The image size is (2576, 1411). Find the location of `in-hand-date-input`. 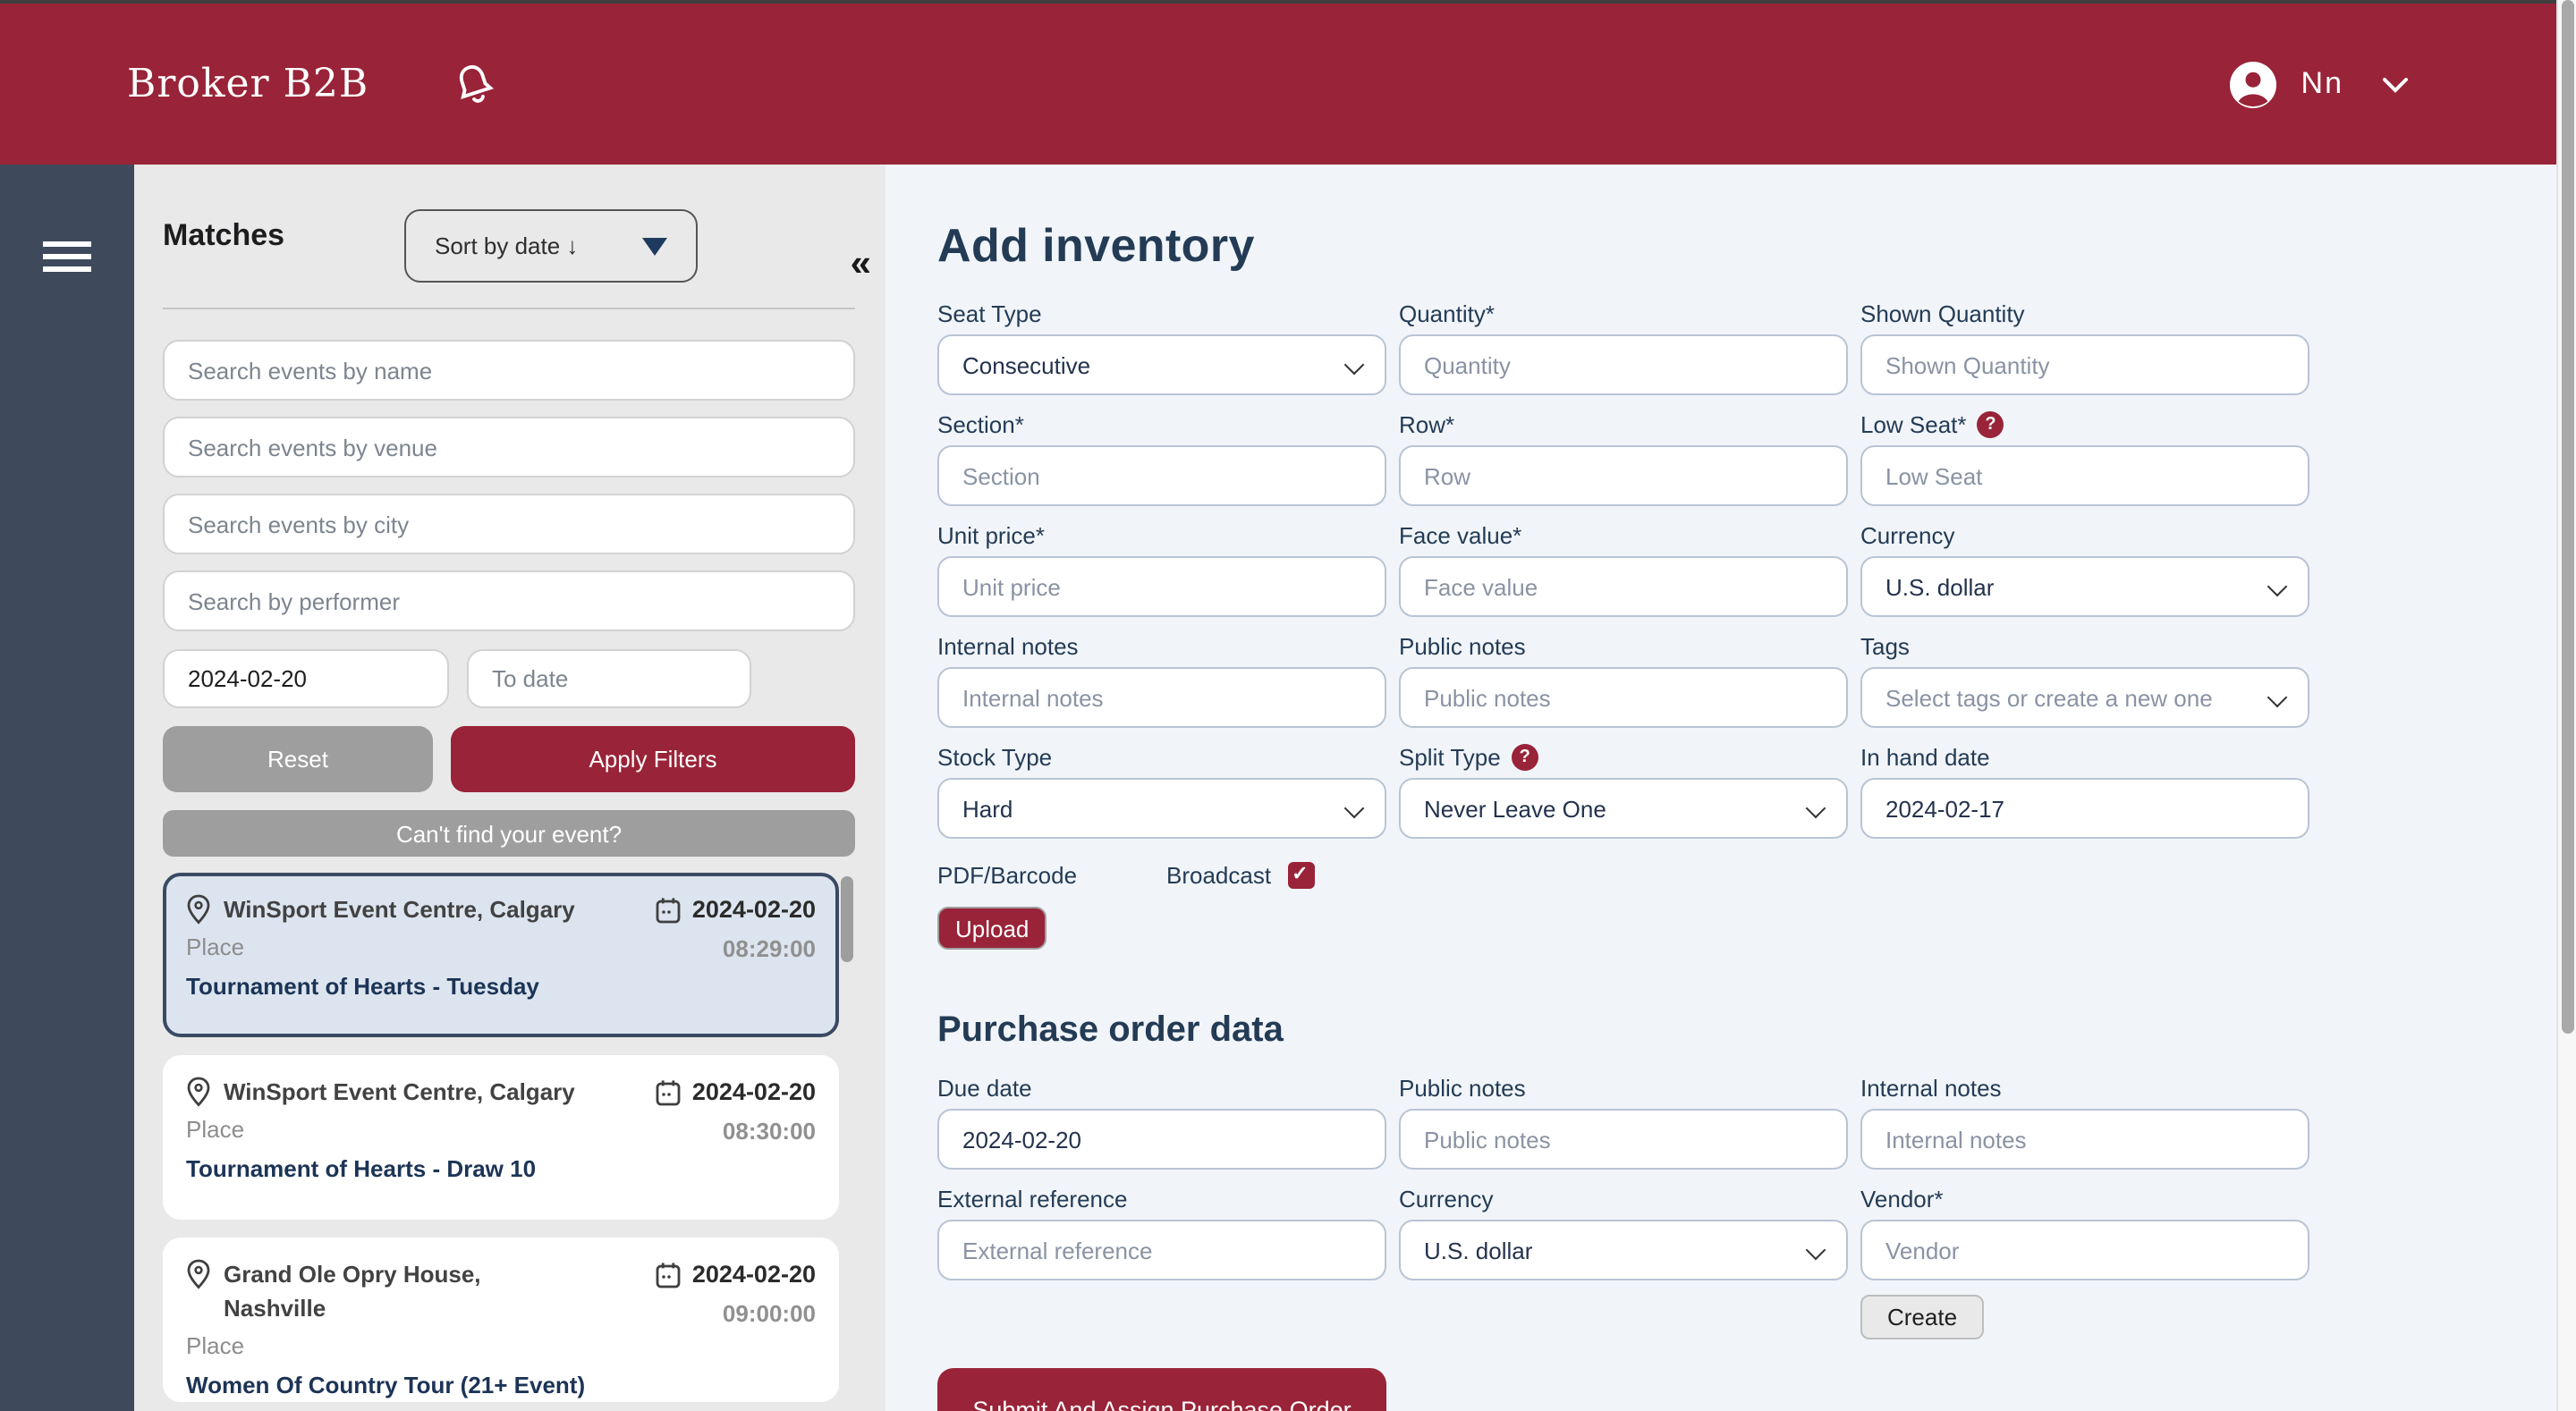

in-hand-date-input is located at coordinates (2084, 809).